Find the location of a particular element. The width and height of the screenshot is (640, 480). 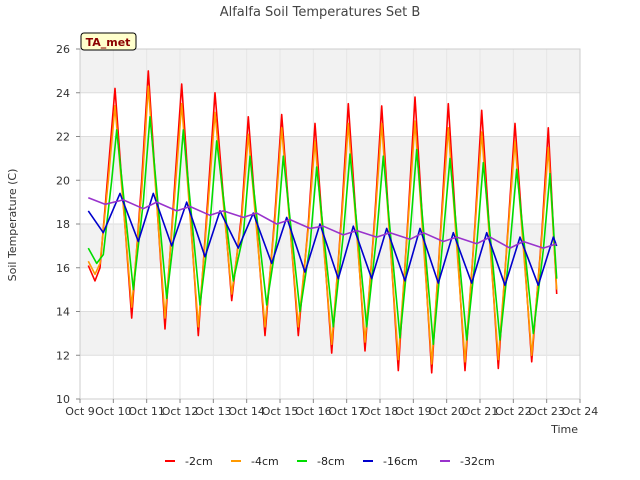

x-tick-label: Oct 23 is located at coordinates (546, 411).